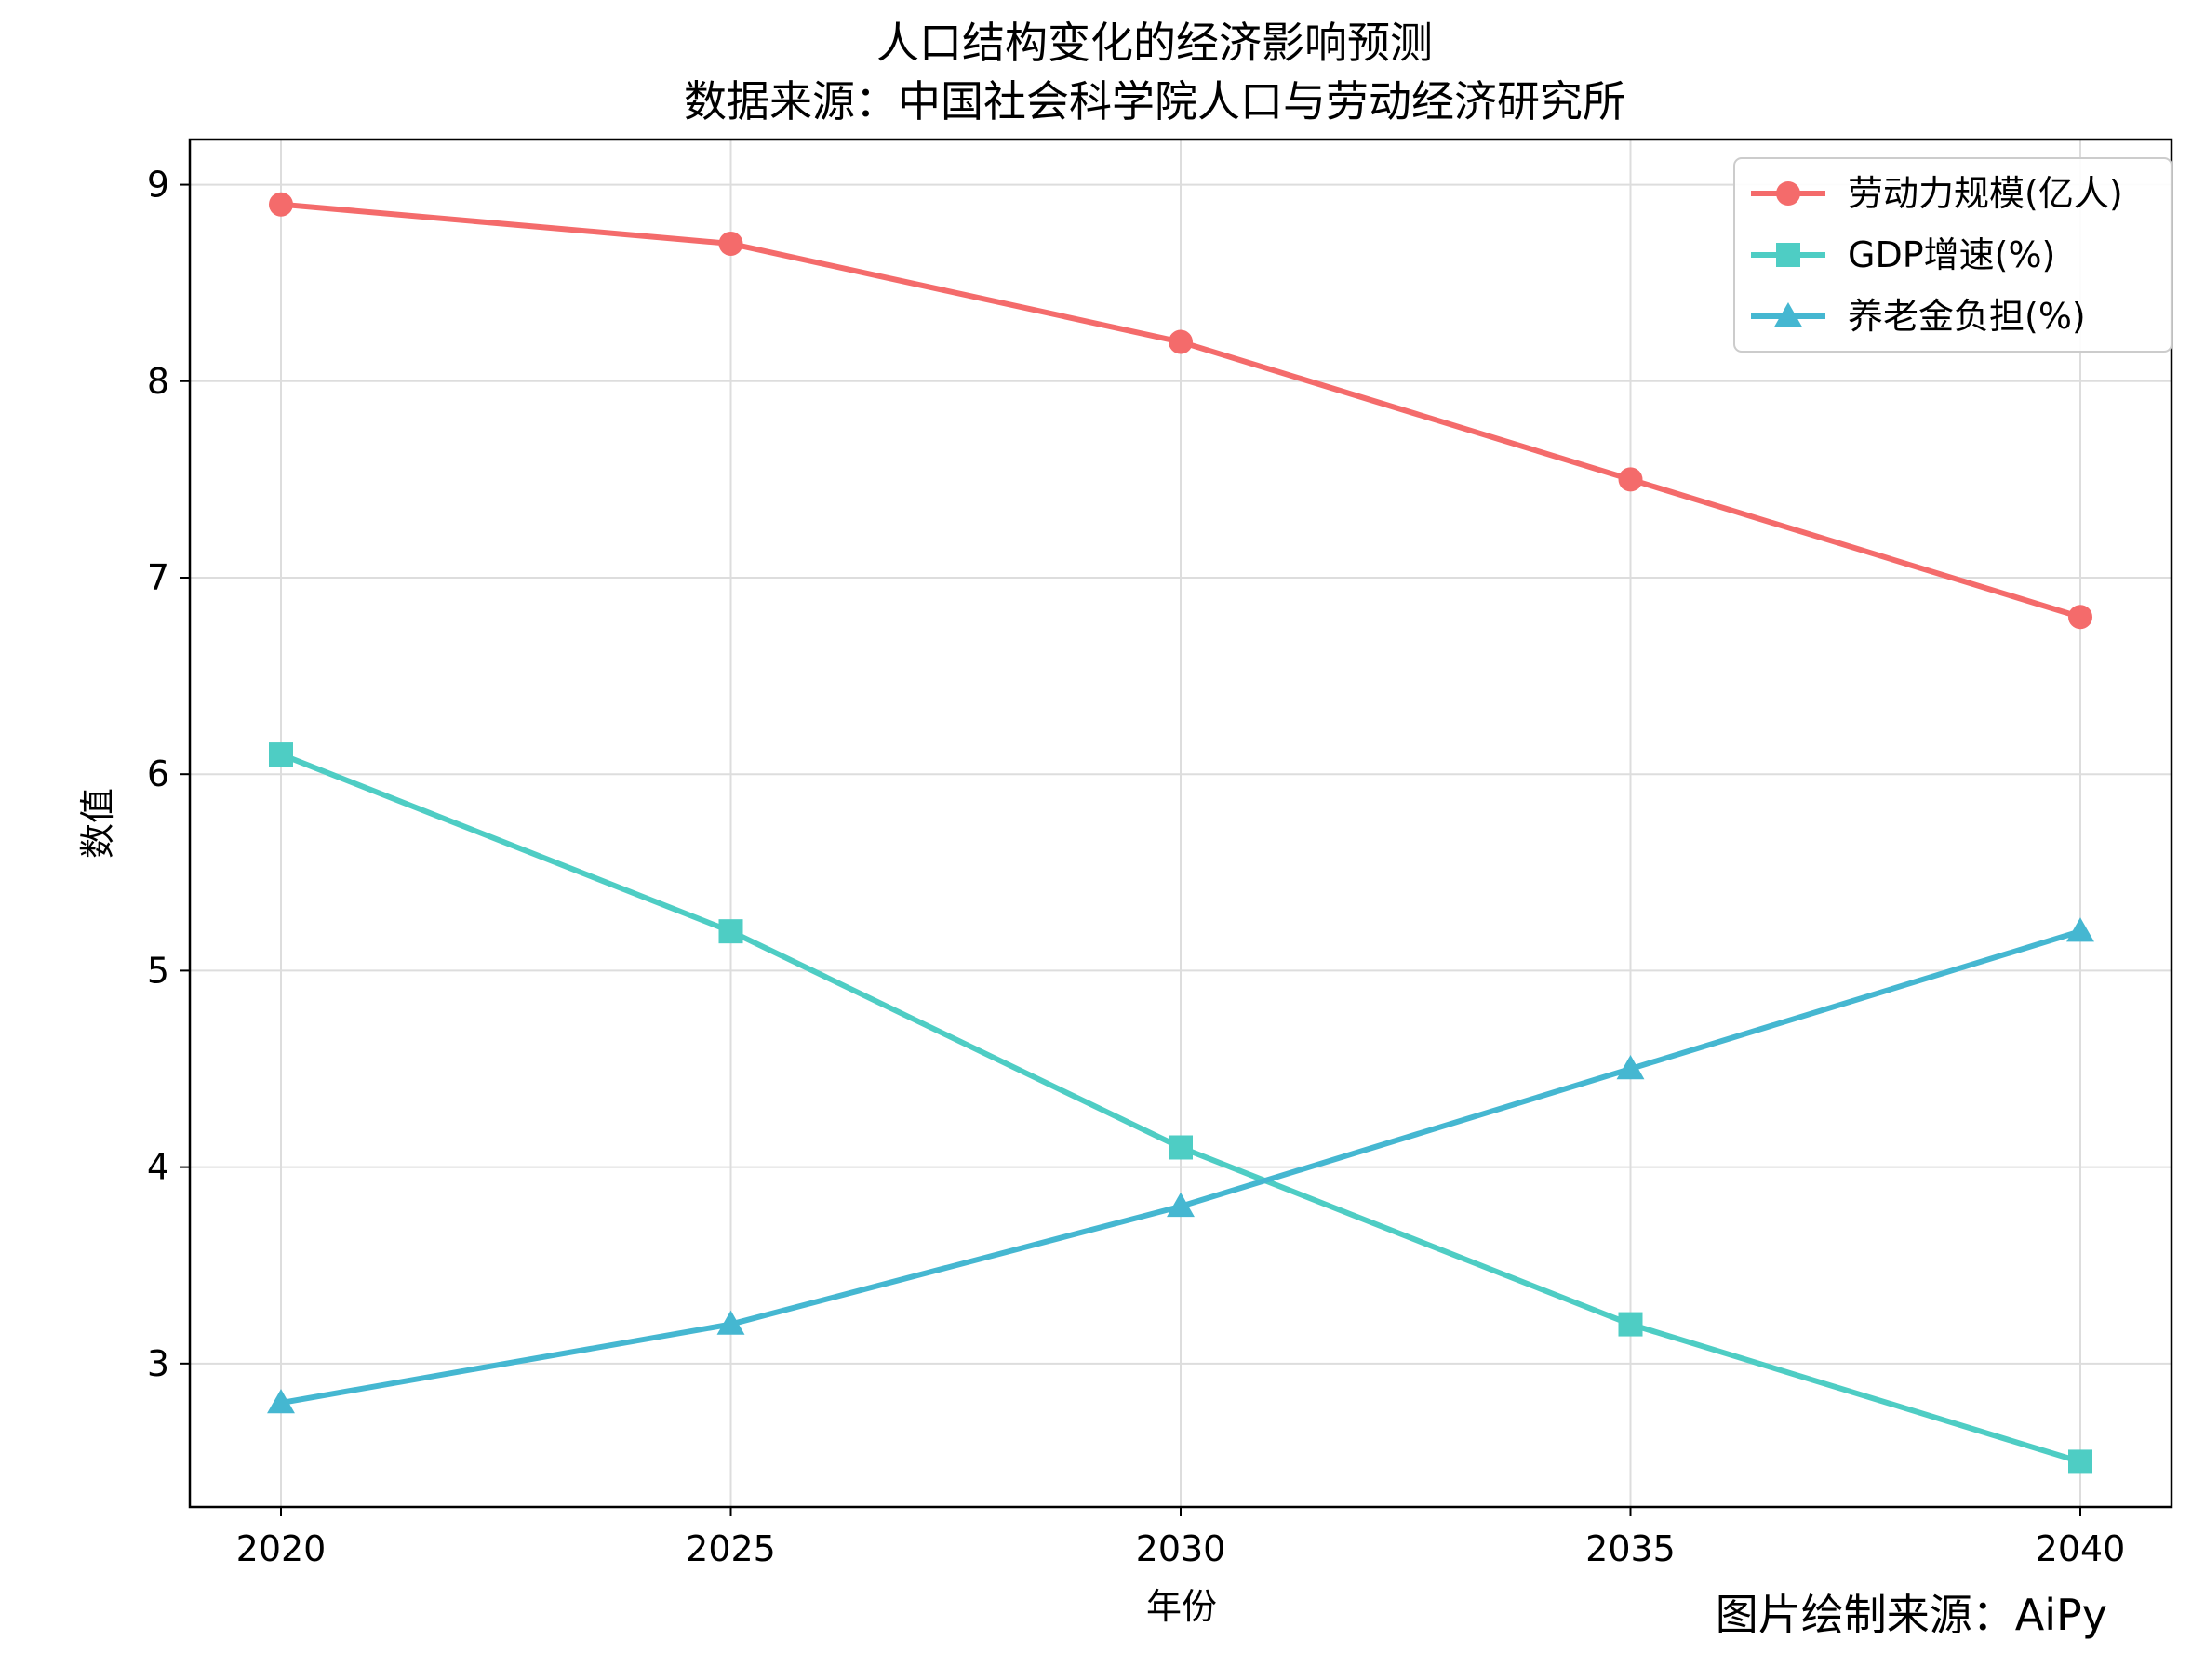 Image resolution: width=2205 pixels, height=1680 pixels. What do you see at coordinates (1181, 1606) in the screenshot?
I see `x-axis-label: 年份` at bounding box center [1181, 1606].